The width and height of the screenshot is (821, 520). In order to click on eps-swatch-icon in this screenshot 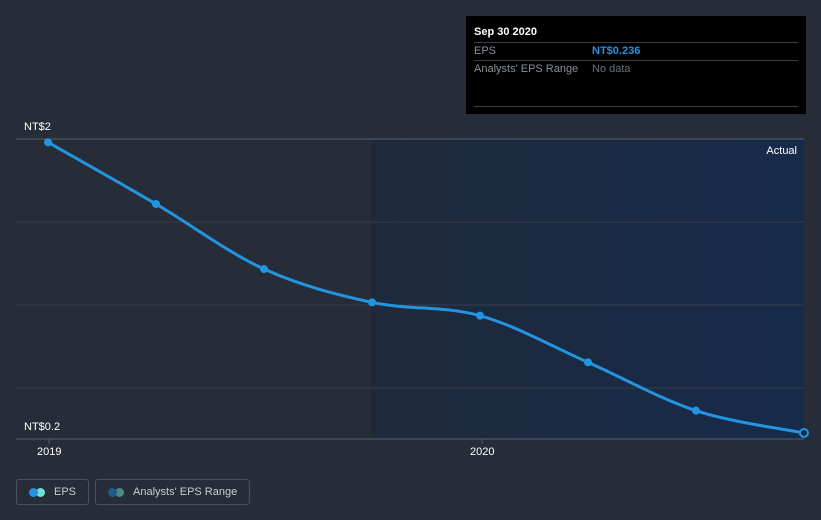, I will do `click(37, 492)`.